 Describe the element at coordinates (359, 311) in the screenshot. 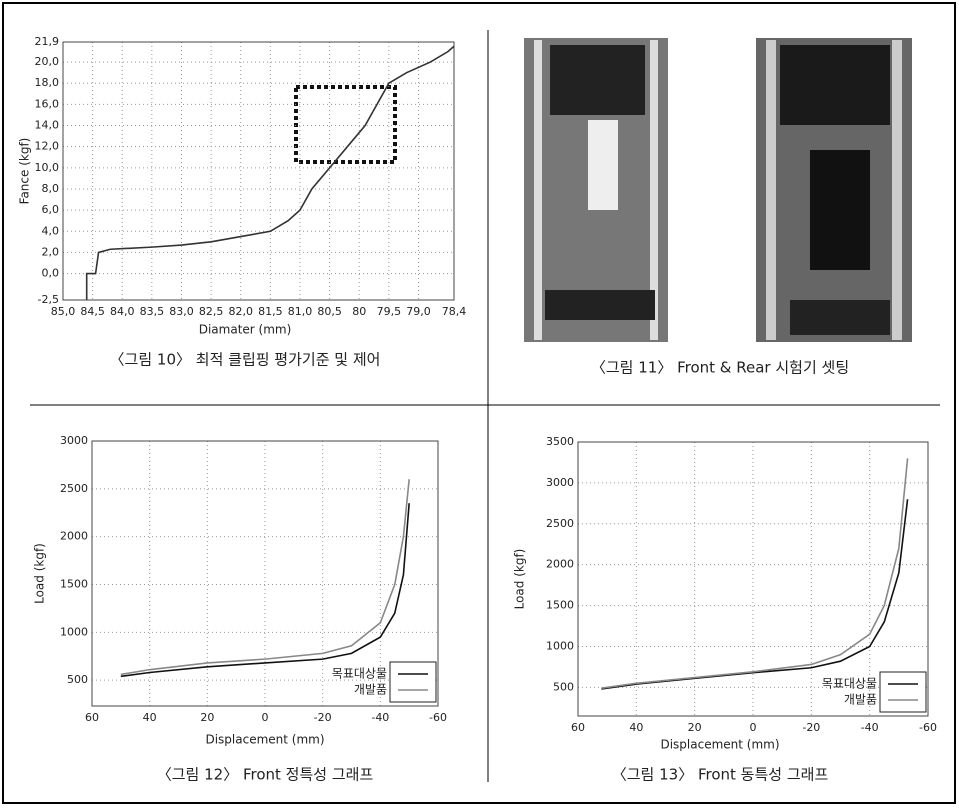

I see `x-tick-label: 80` at that location.